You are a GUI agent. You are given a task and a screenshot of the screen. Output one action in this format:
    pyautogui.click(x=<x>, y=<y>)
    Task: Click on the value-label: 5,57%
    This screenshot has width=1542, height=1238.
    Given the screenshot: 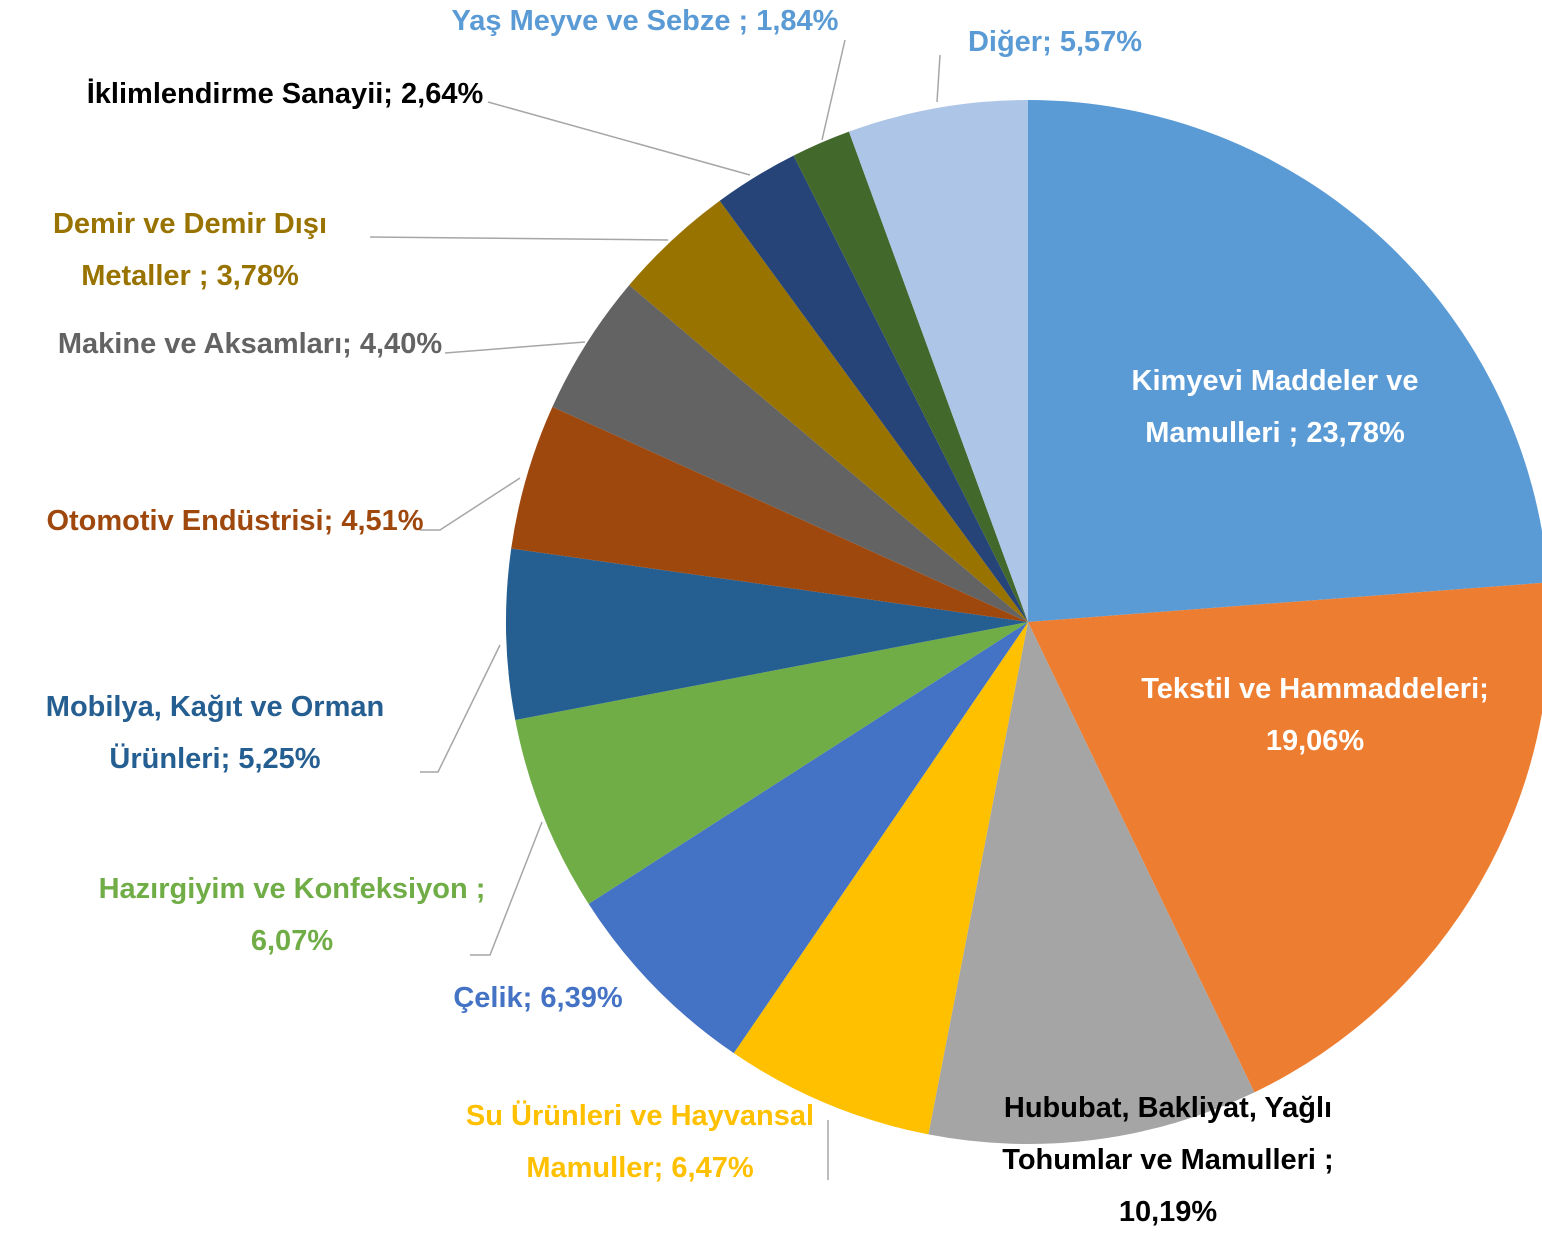 What is the action you would take?
    pyautogui.click(x=1101, y=42)
    